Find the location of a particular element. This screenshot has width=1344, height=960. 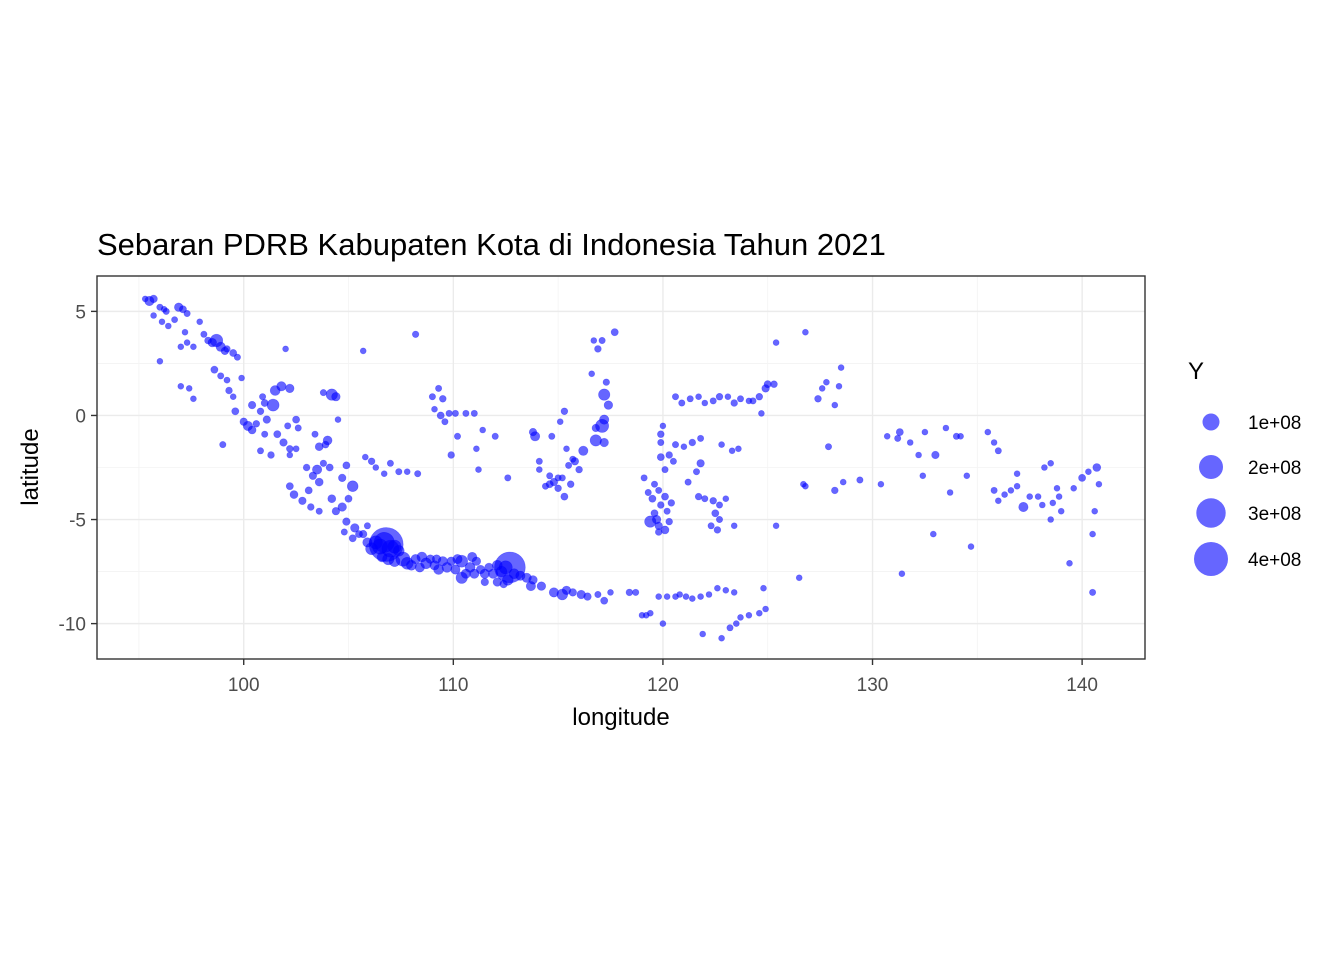

x-tick-label: 140 is located at coordinates (1082, 685).